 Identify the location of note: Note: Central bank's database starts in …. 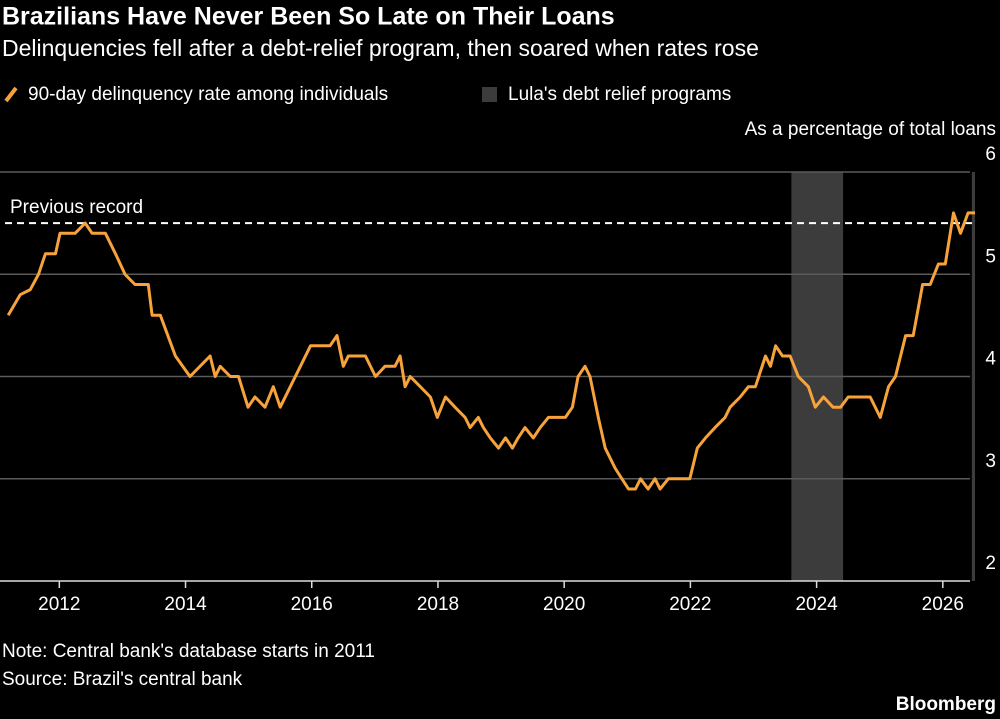
(188, 651).